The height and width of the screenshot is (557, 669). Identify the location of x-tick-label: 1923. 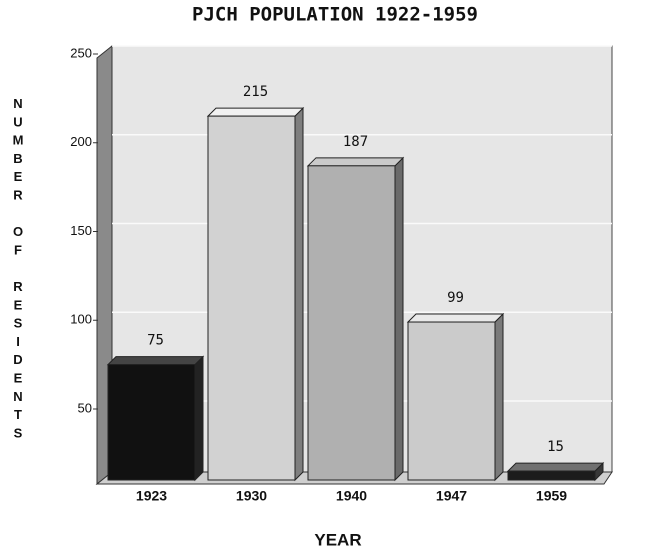
(151, 496).